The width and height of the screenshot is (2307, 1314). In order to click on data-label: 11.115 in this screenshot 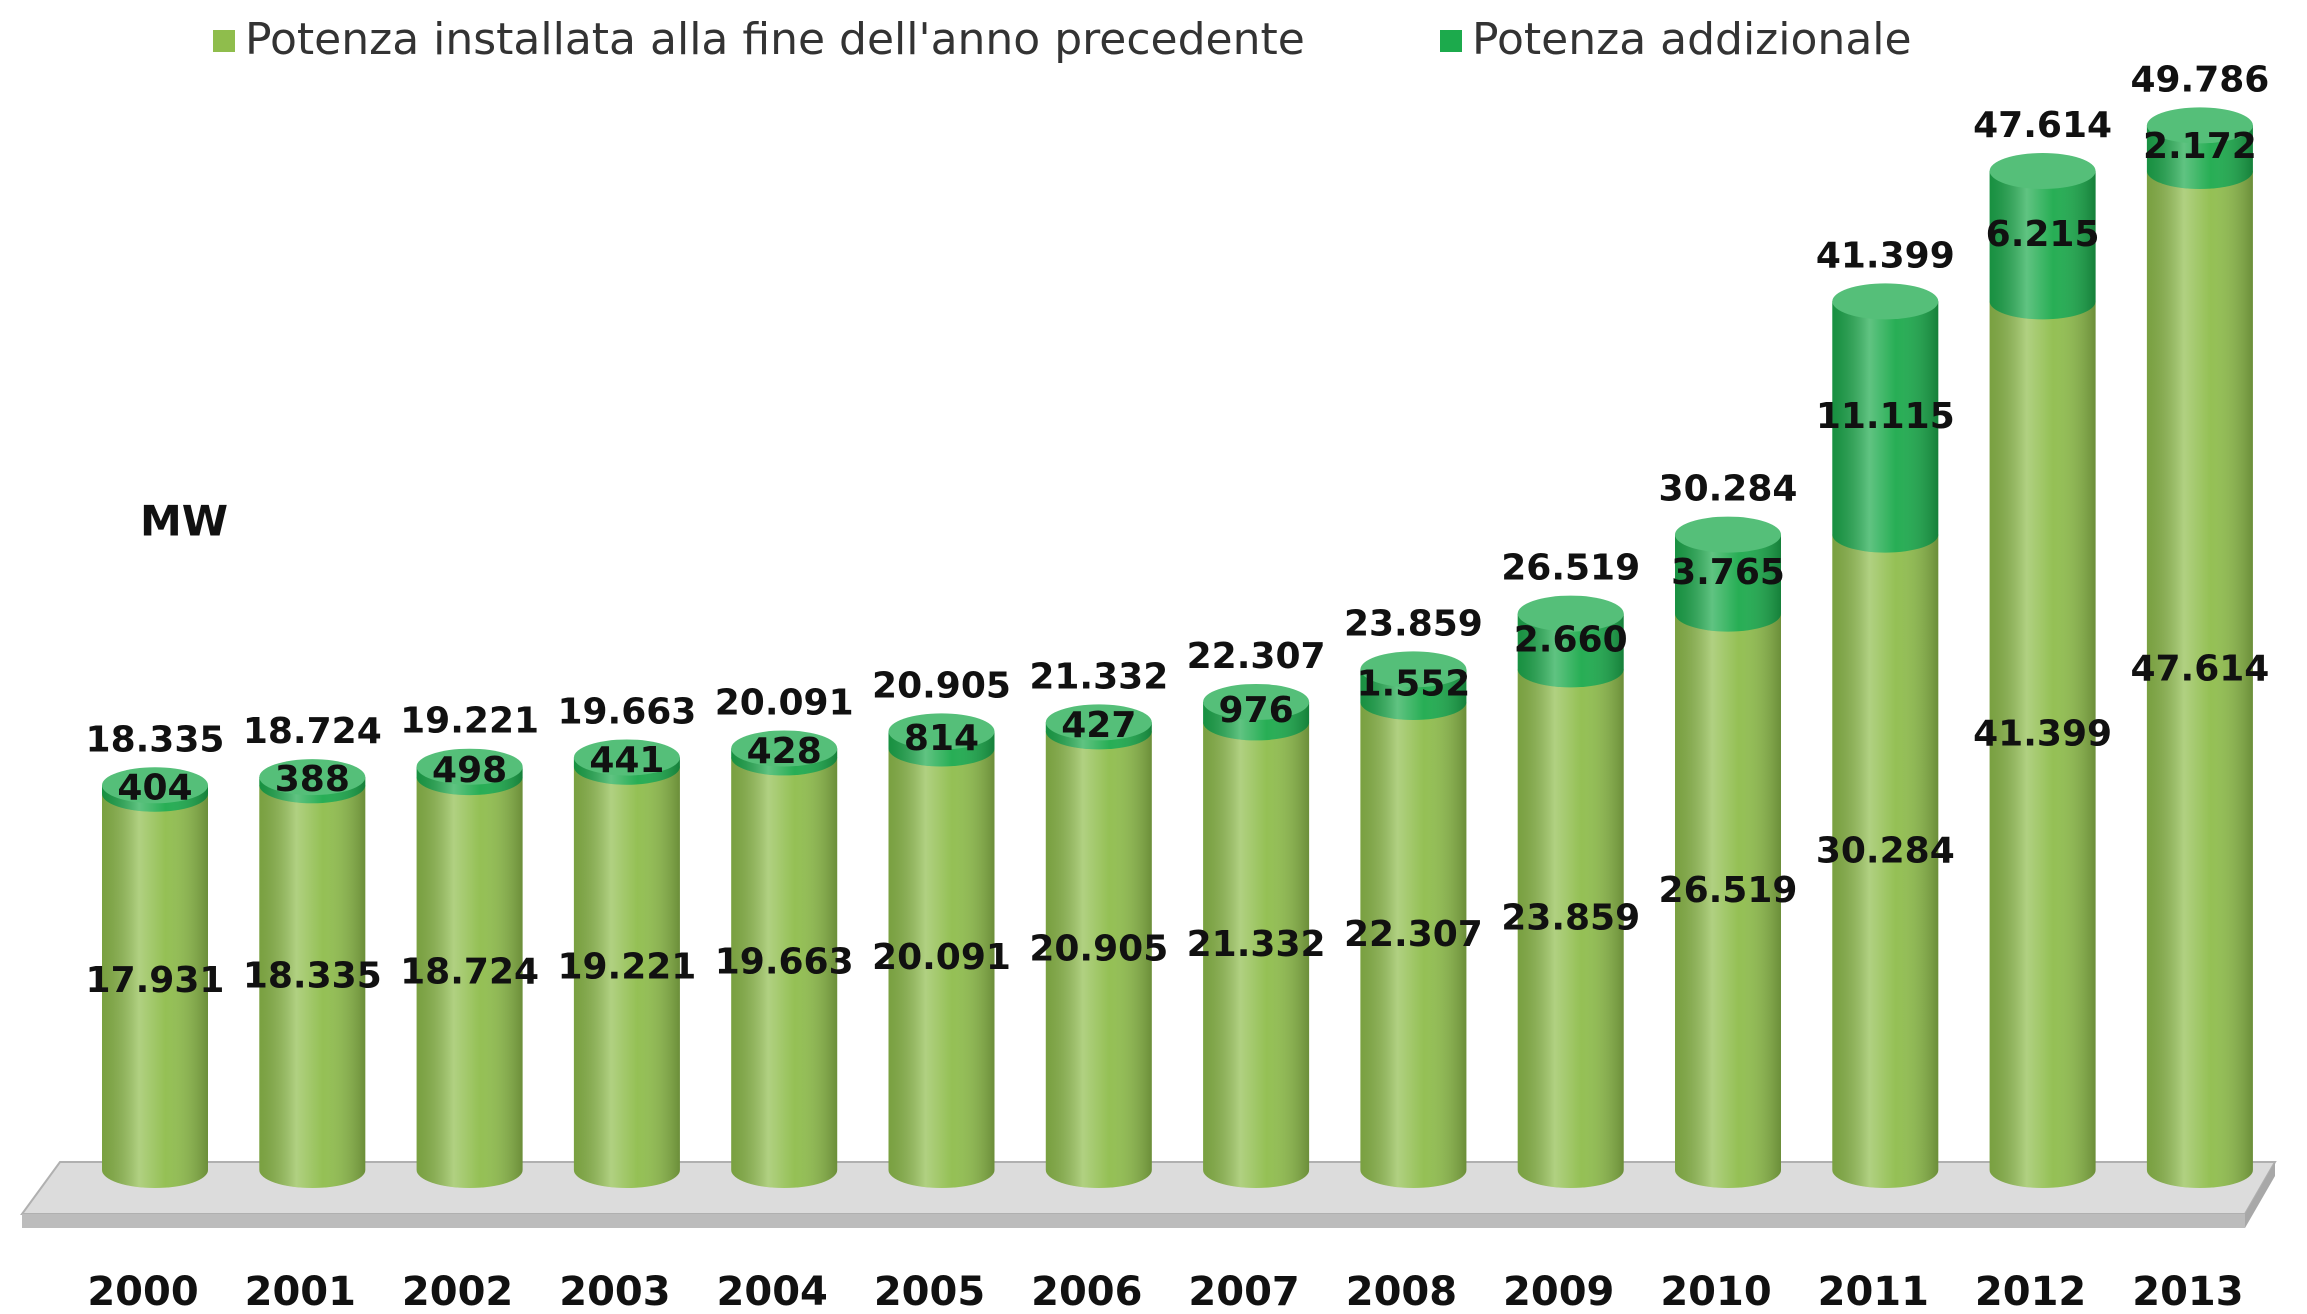, I will do `click(1885, 416)`.